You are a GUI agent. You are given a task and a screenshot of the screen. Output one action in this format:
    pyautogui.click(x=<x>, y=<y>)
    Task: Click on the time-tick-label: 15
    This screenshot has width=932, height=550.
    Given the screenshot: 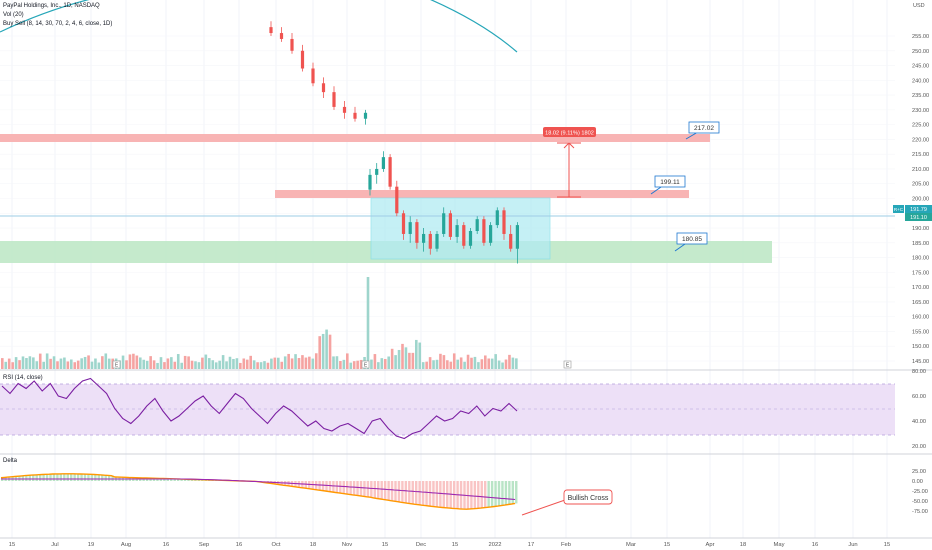 What is the action you would take?
    pyautogui.click(x=12, y=545)
    